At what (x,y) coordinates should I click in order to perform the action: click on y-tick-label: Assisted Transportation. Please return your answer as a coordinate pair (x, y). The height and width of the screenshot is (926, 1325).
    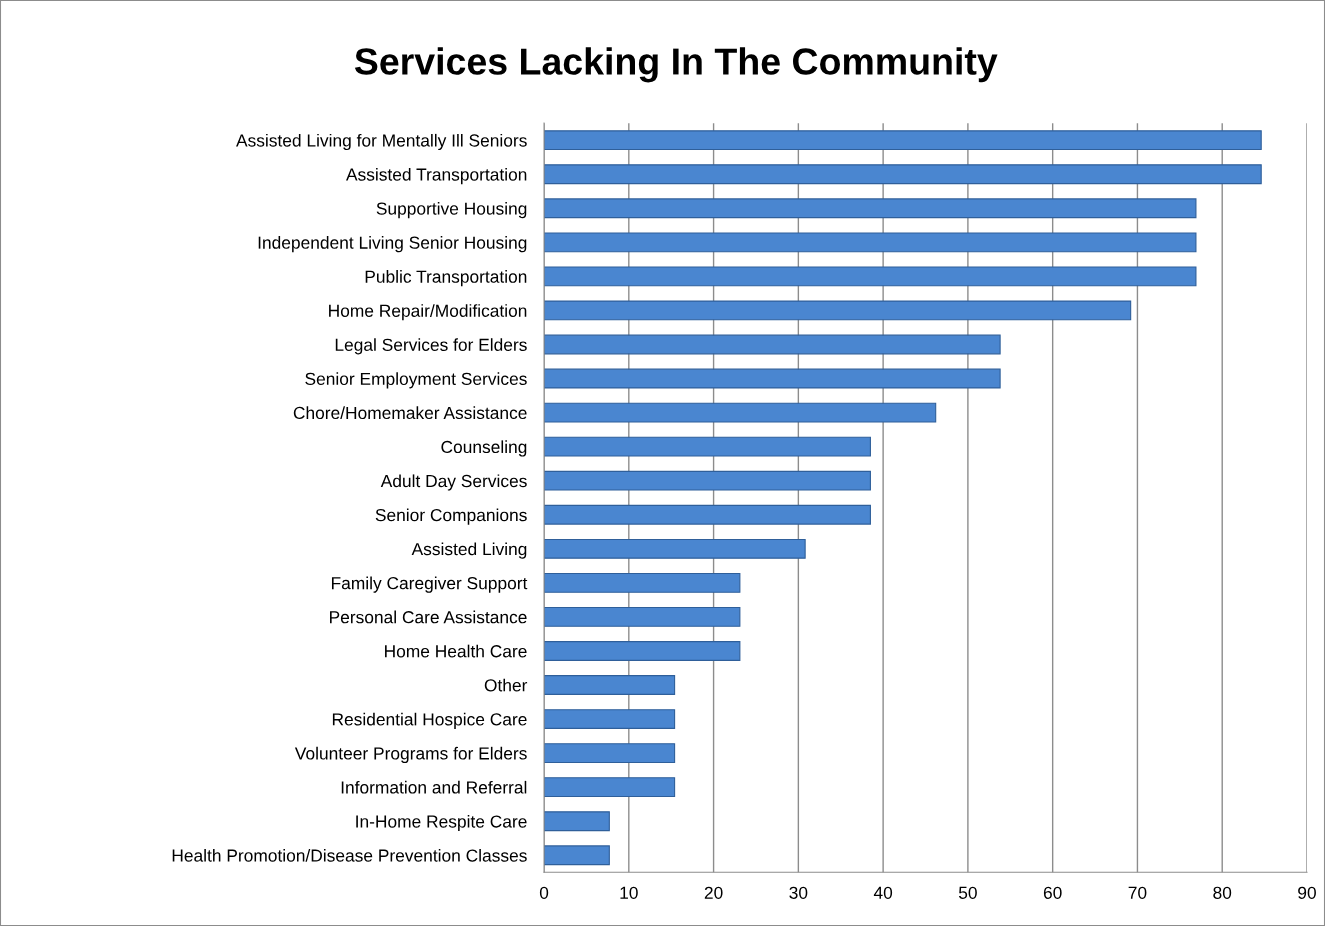
    Looking at the image, I should click on (436, 176).